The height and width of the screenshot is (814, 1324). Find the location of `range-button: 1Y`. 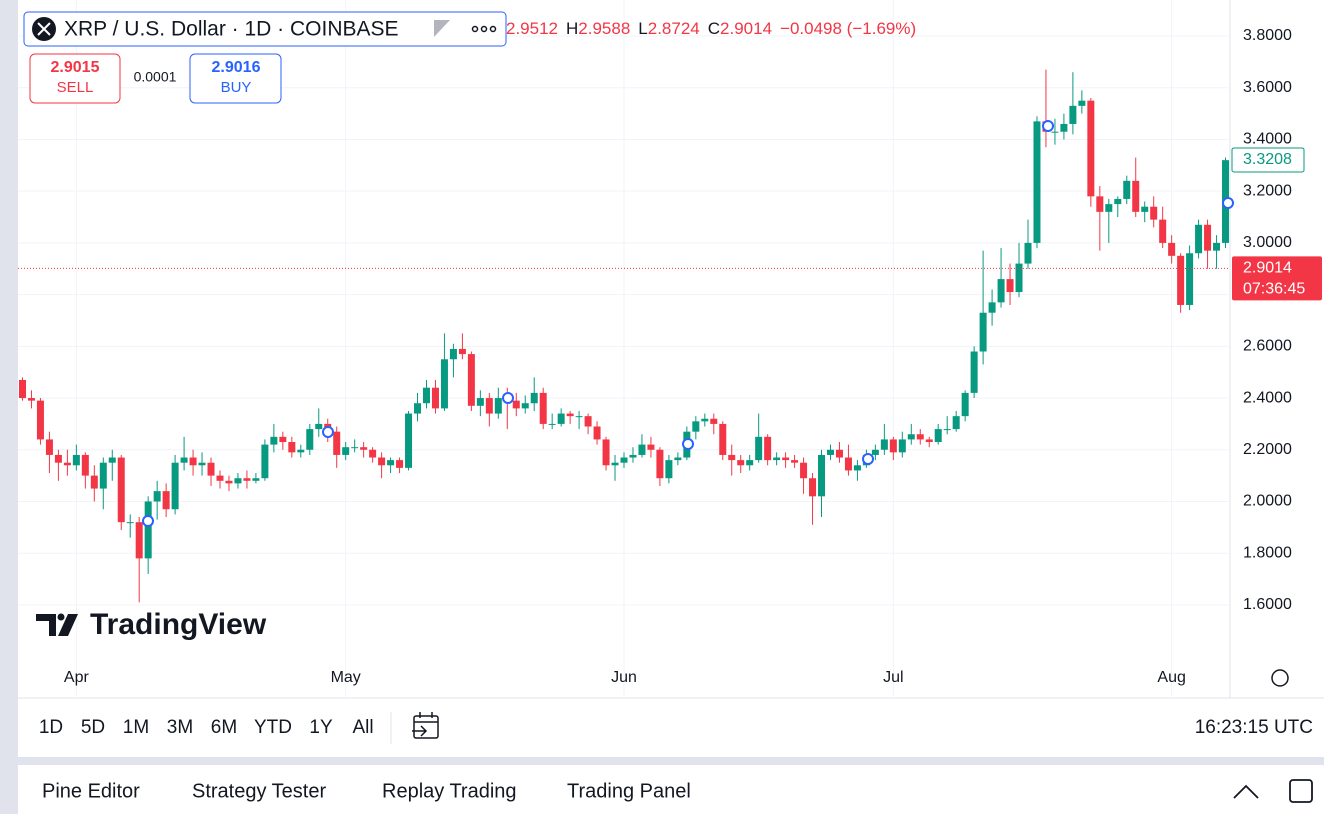

range-button: 1Y is located at coordinates (321, 727).